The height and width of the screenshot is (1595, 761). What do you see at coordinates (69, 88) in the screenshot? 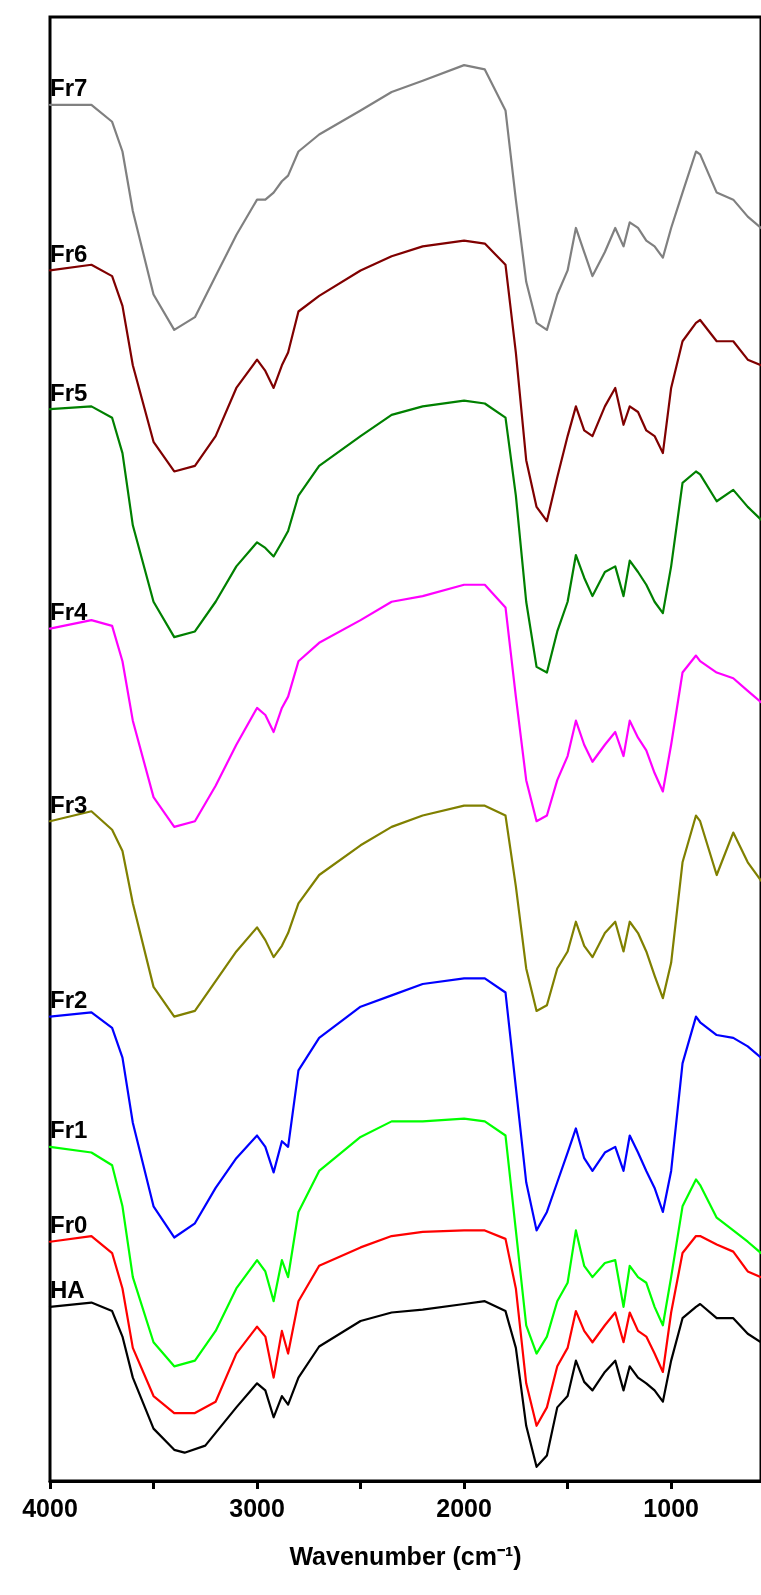
I see `series-label: Fr7` at bounding box center [69, 88].